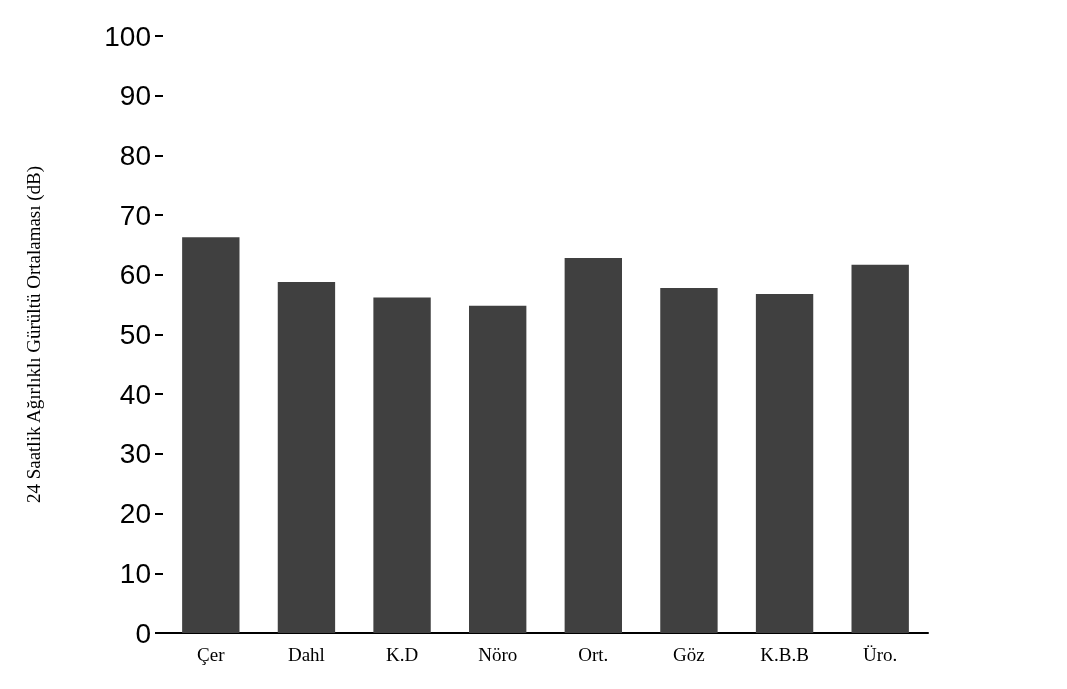  I want to click on x-tick-label: Göz, so click(689, 654).